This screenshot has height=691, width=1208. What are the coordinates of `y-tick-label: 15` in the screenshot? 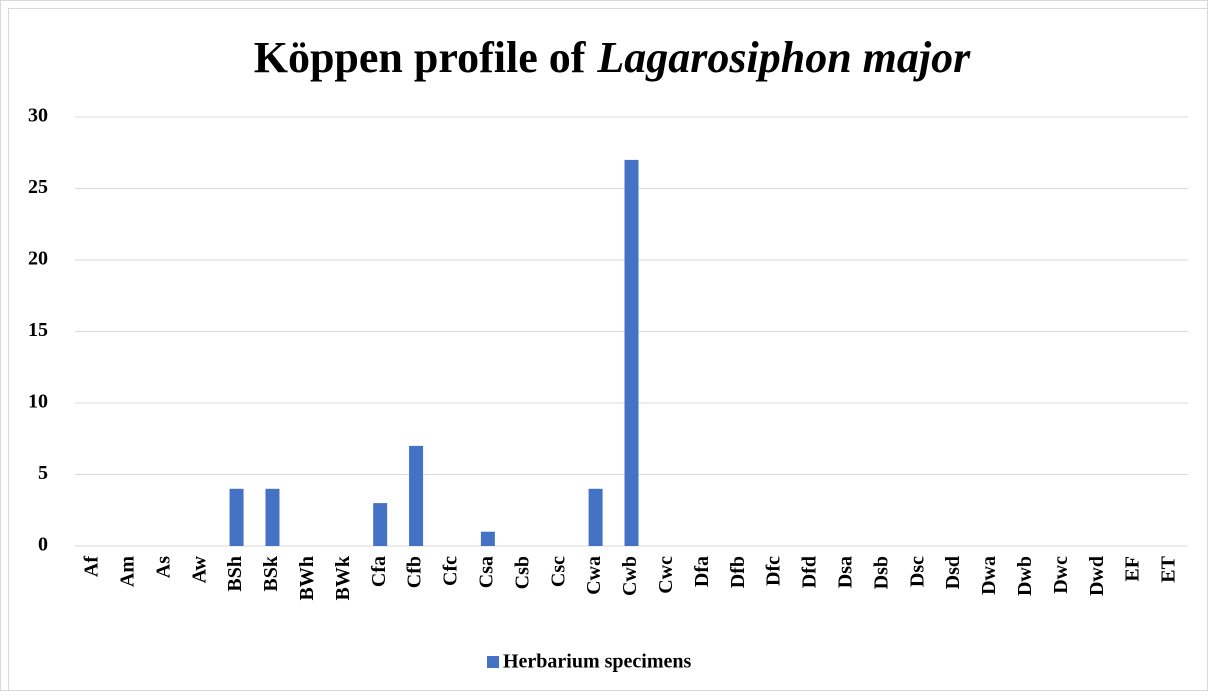 It's located at (38, 330).